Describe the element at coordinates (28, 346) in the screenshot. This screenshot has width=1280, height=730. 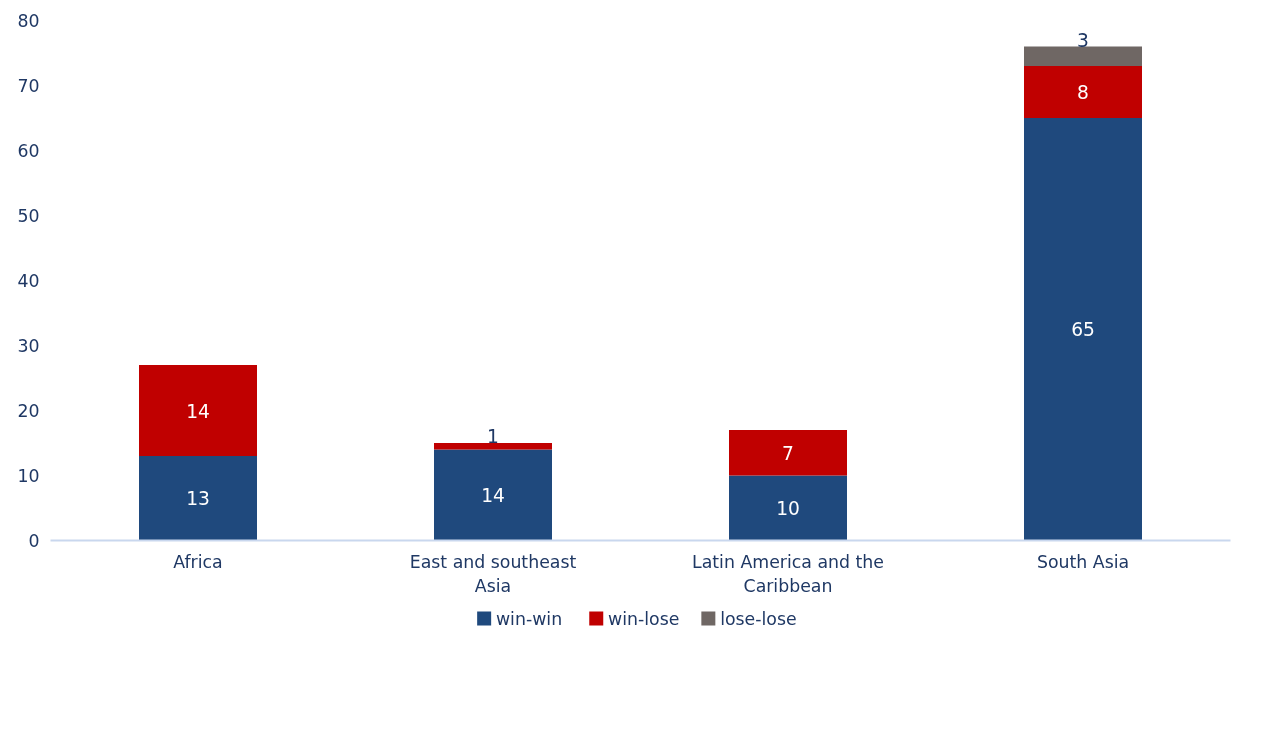
I see `y-tick-label: 30` at that location.